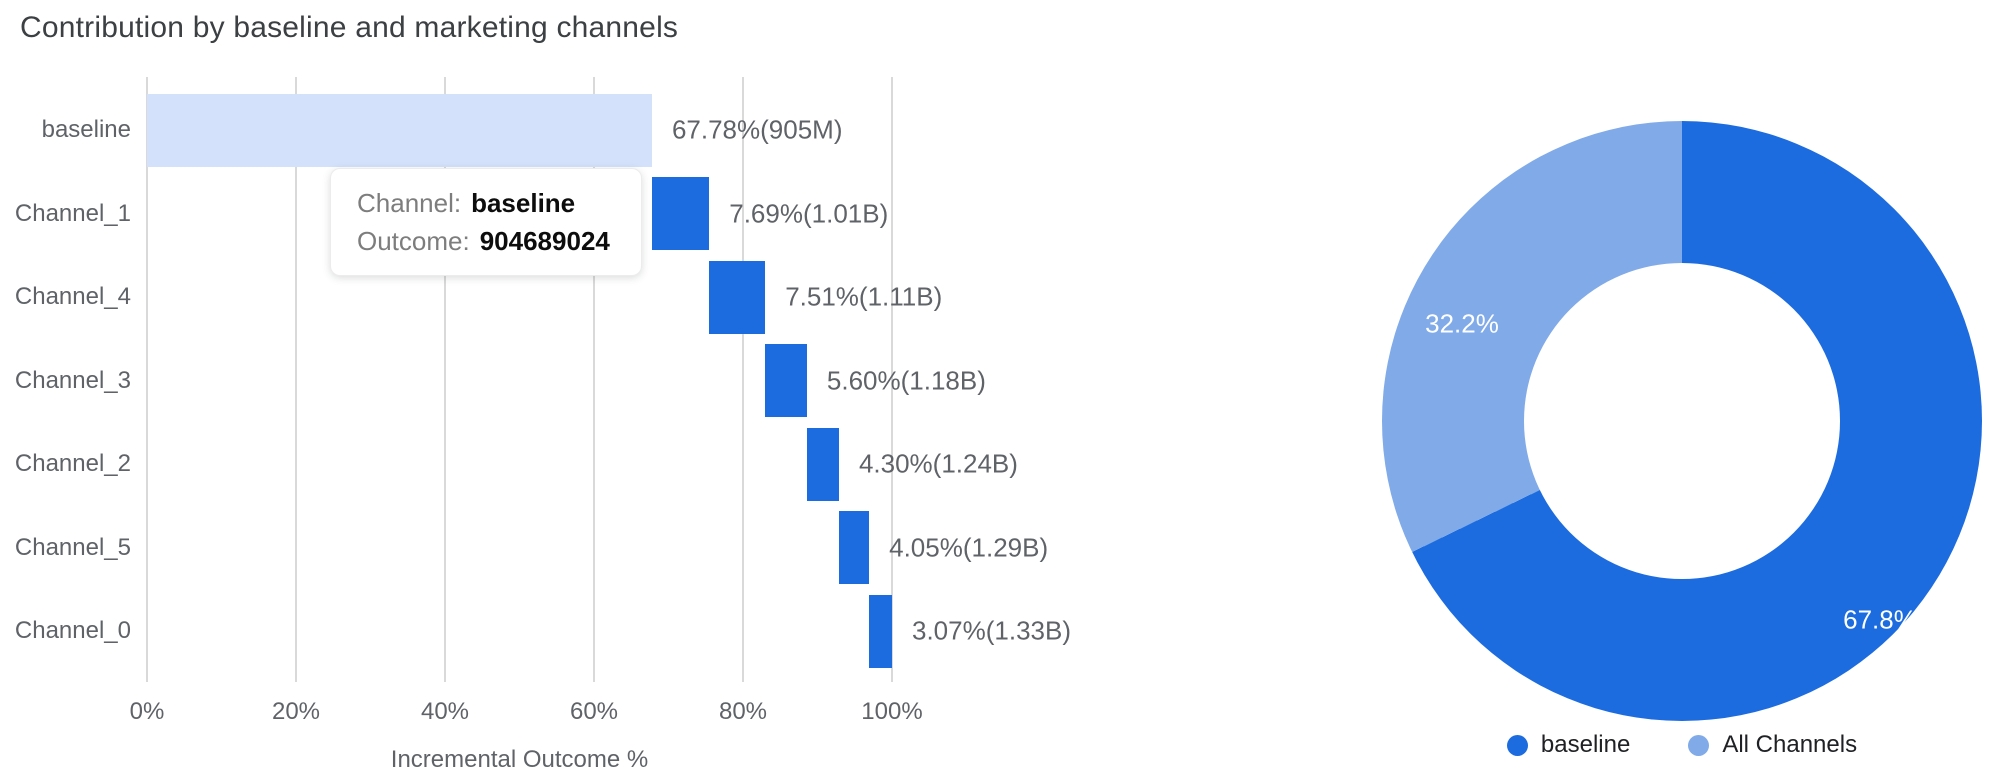  Describe the element at coordinates (399, 130) in the screenshot. I see `bar-baseline` at that location.